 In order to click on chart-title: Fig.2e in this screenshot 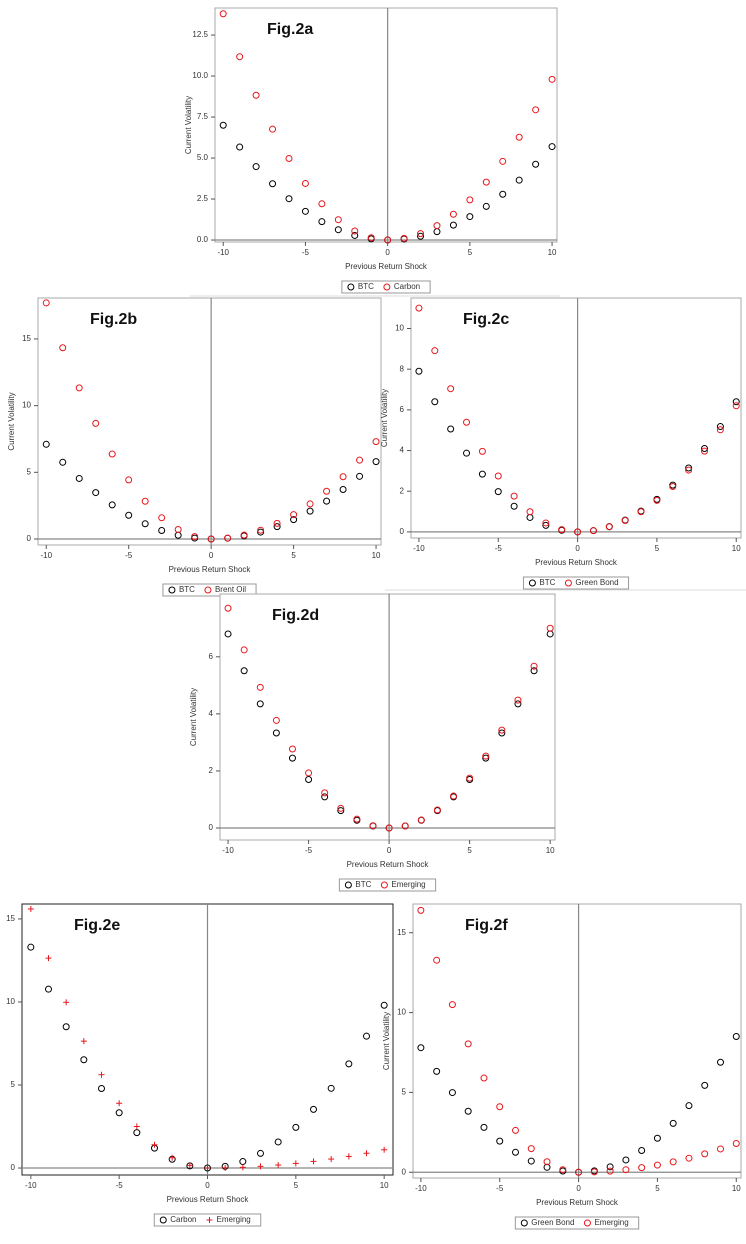, I will do `click(97, 925)`.